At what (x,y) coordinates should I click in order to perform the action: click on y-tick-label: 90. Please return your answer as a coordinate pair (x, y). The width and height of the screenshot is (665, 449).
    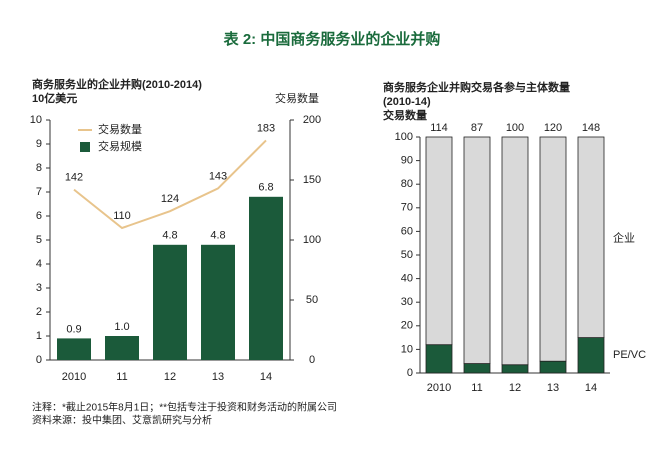
    Looking at the image, I should click on (407, 161).